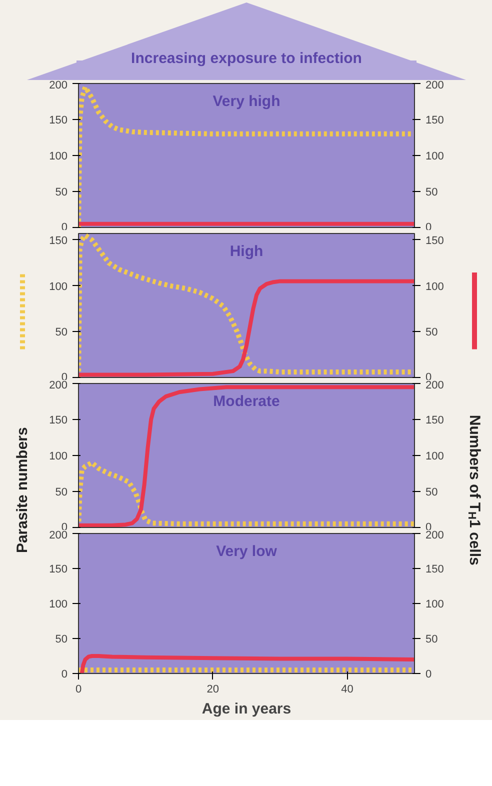 The image size is (492, 786). I want to click on x-axis-title: Age in years, so click(247, 709).